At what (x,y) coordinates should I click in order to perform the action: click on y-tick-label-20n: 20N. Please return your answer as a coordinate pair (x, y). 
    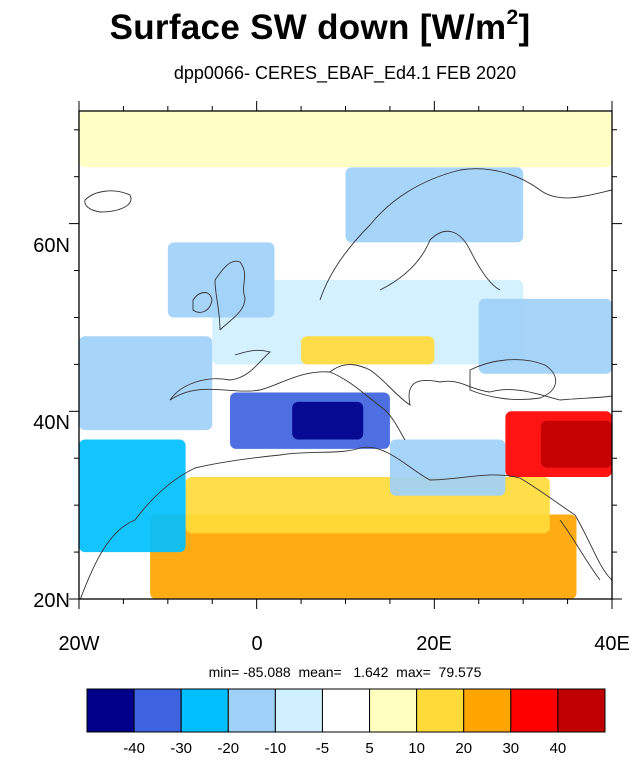
    Looking at the image, I should click on (51, 601).